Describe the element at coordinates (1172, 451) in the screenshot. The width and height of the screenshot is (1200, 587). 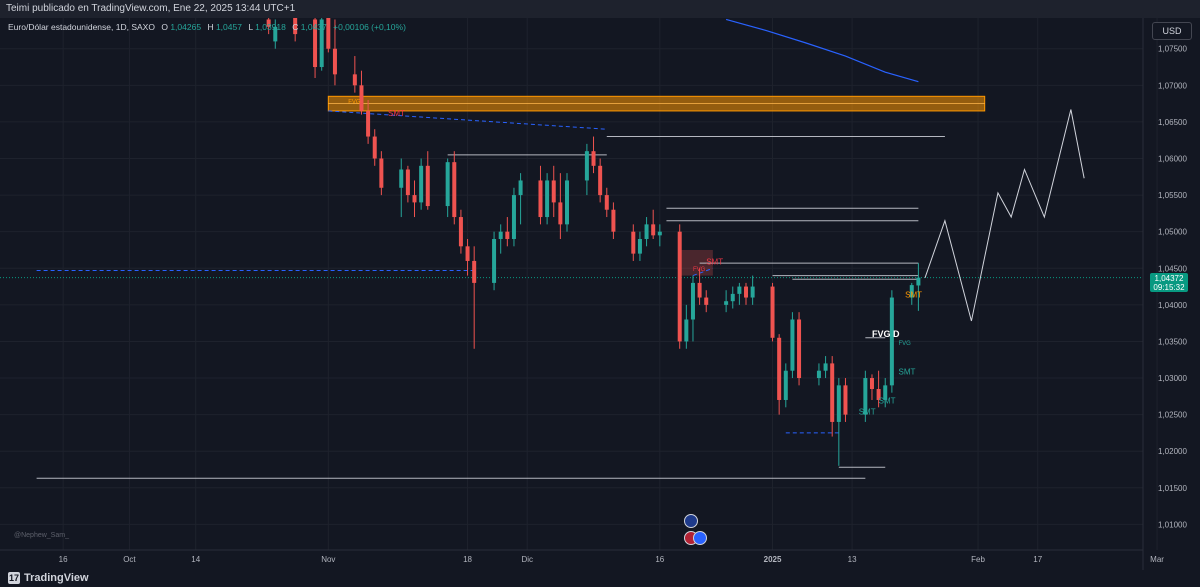
I see `price-tick-label: 1,02000` at that location.